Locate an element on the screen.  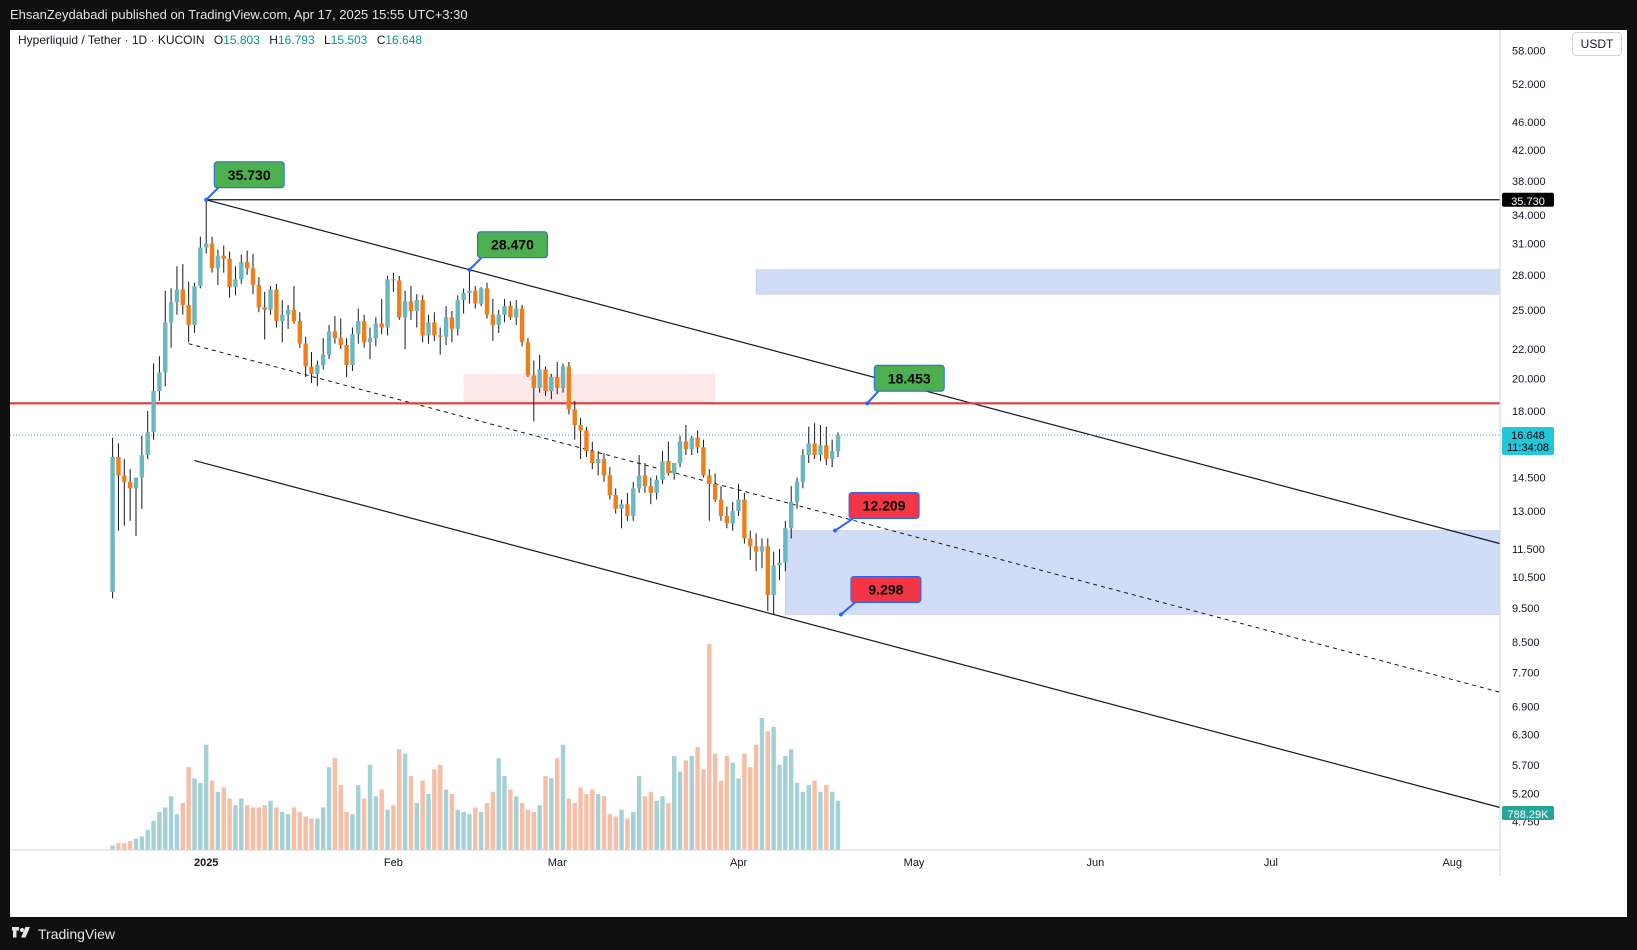
close-label: C is located at coordinates (381, 40).